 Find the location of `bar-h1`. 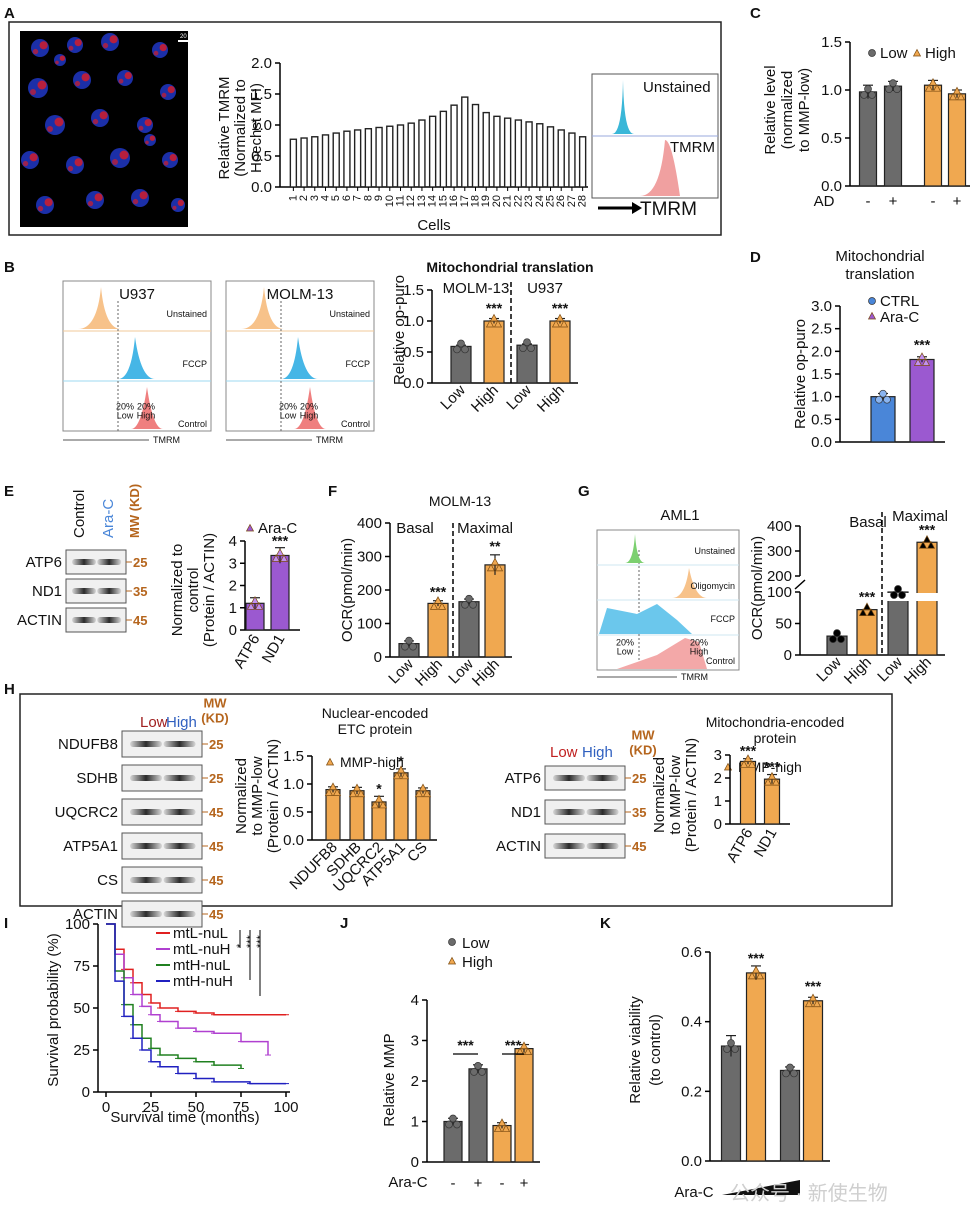

bar-h1 is located at coordinates (401, 806).